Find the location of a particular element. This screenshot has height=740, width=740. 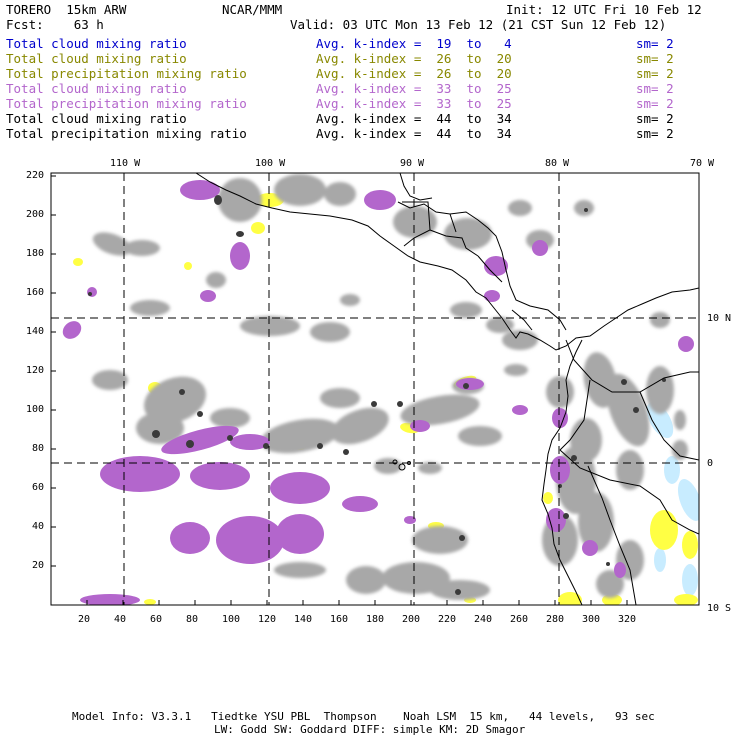

x-tick-label: 220 is located at coordinates (447, 619).